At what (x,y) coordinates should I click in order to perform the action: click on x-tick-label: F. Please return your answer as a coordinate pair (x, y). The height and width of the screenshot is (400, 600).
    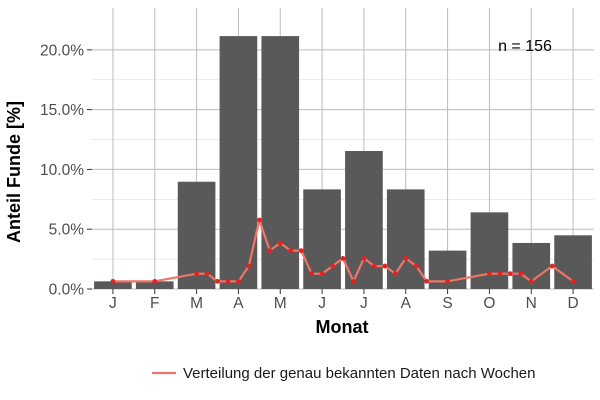
    Looking at the image, I should click on (154, 303).